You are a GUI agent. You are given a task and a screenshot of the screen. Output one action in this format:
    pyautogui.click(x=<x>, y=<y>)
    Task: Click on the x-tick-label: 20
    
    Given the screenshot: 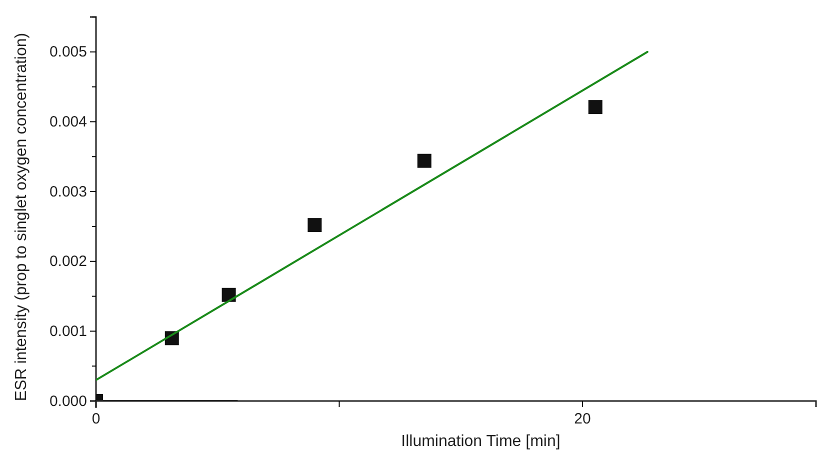 What is the action you would take?
    pyautogui.click(x=582, y=419)
    